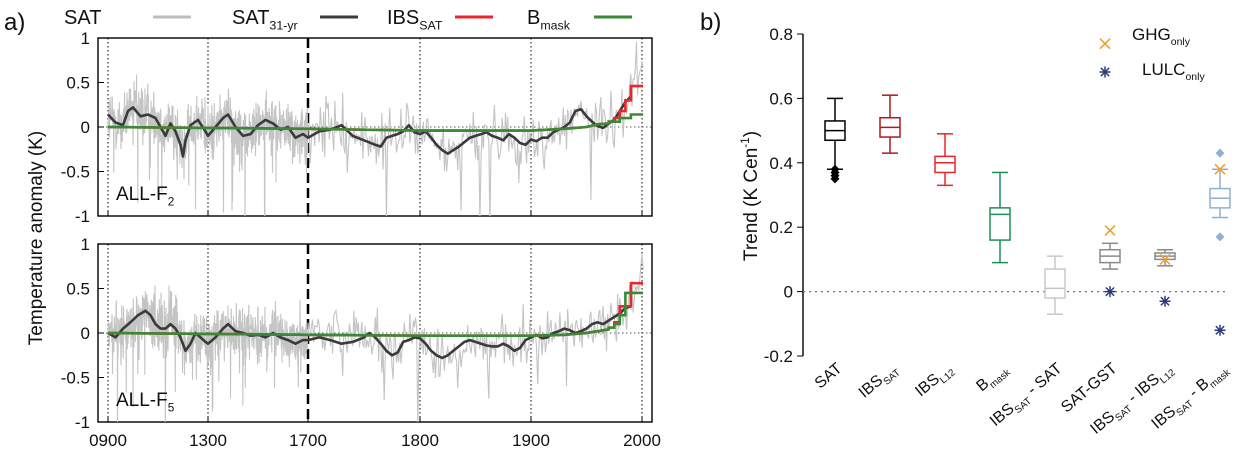 This screenshot has height=455, width=1237. Describe the element at coordinates (1161, 36) in the screenshot. I see `legend-label-ghg: GHGonly` at that location.